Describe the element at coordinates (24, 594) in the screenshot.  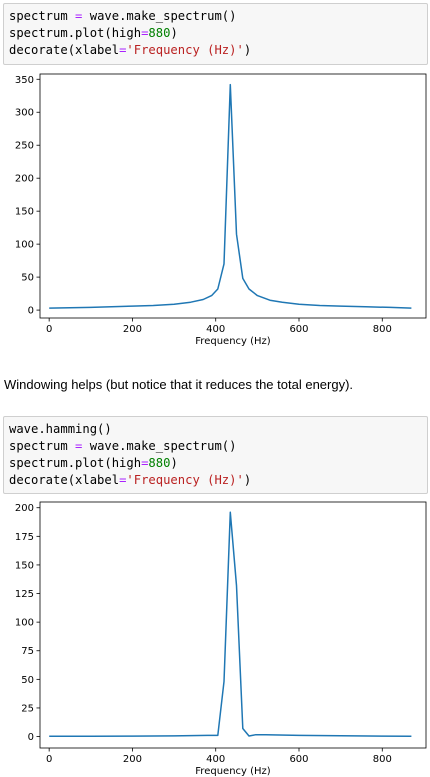
I see `y-tick-label: 125` at that location.